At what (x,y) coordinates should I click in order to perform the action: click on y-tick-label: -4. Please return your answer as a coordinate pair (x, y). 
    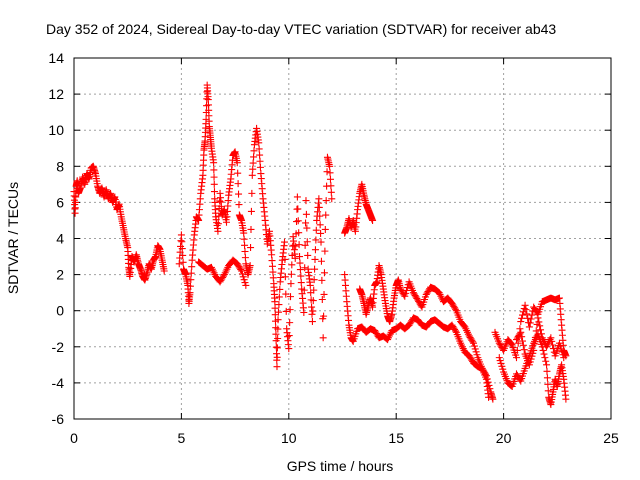
    Looking at the image, I should click on (58, 383).